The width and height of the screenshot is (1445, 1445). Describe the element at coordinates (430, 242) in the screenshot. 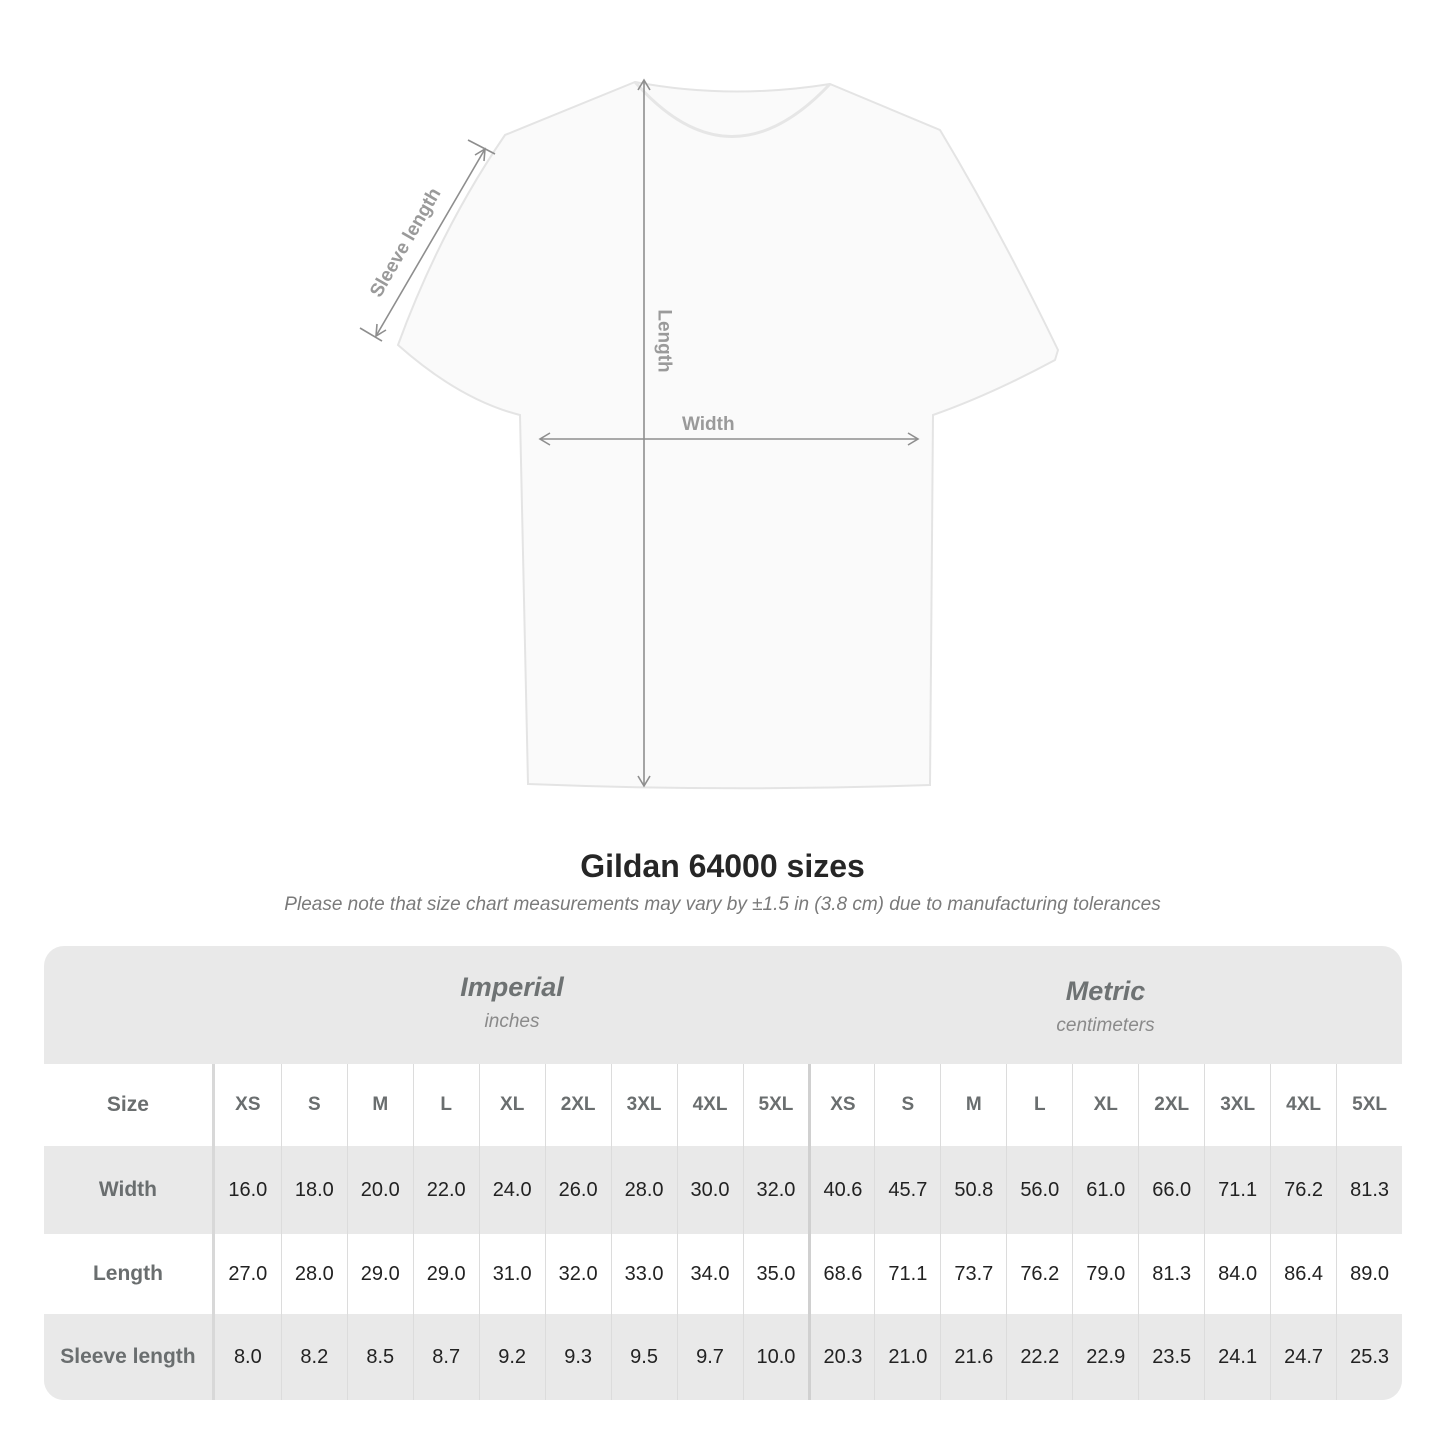

I see `sleeve-arrow` at that location.